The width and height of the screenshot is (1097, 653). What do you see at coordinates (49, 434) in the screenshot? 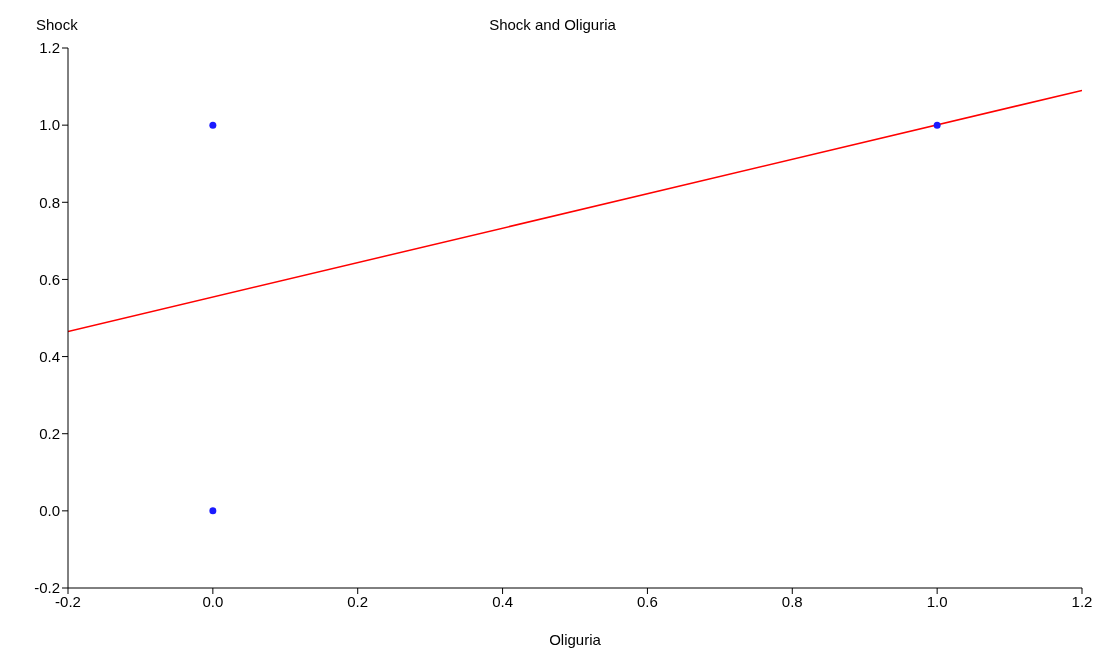
I see `y-tick-label: 0.2` at bounding box center [49, 434].